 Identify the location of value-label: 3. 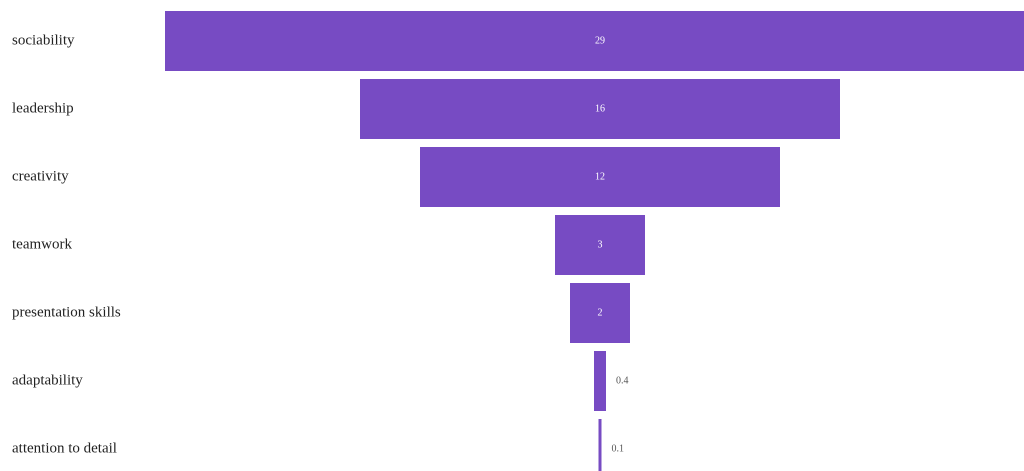
(600, 244).